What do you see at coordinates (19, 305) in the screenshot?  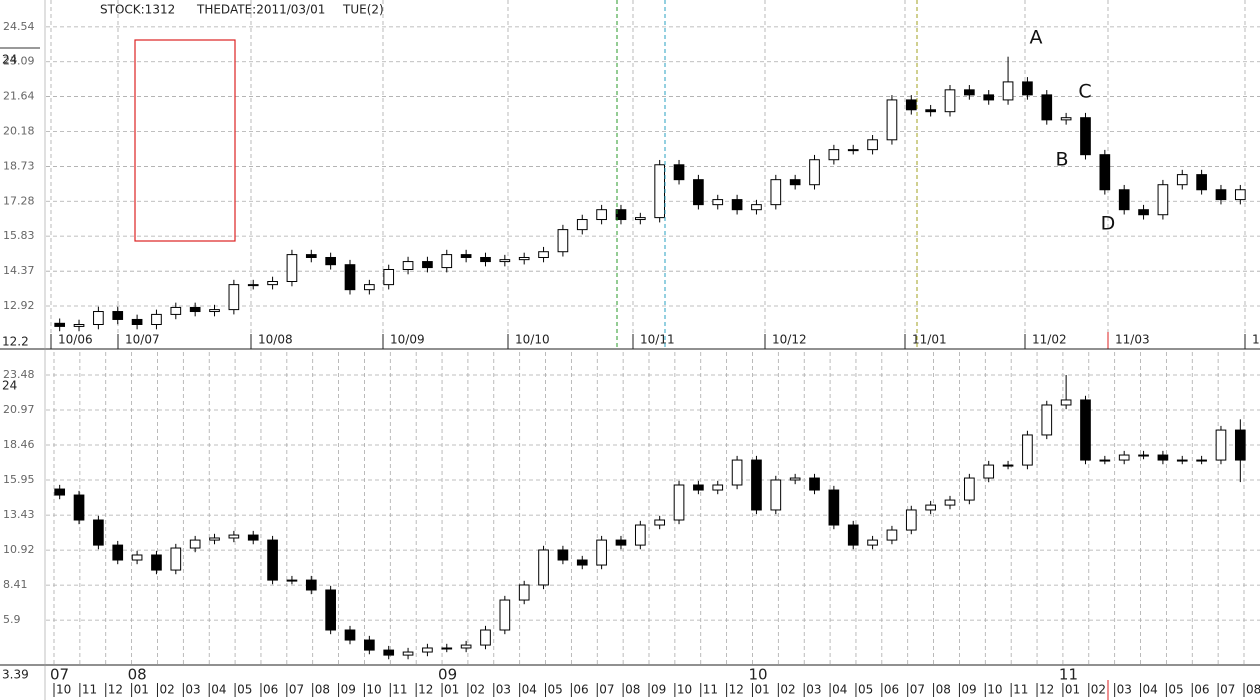 I see `y-tick-label: 12.92` at bounding box center [19, 305].